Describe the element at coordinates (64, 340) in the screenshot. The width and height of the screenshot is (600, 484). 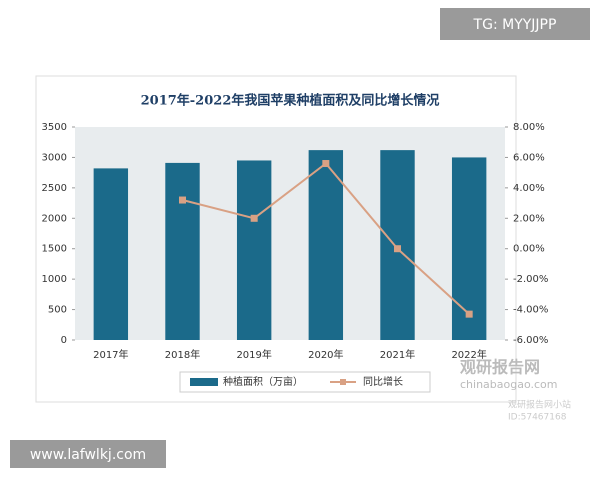
I see `y-tick-label: 0` at that location.